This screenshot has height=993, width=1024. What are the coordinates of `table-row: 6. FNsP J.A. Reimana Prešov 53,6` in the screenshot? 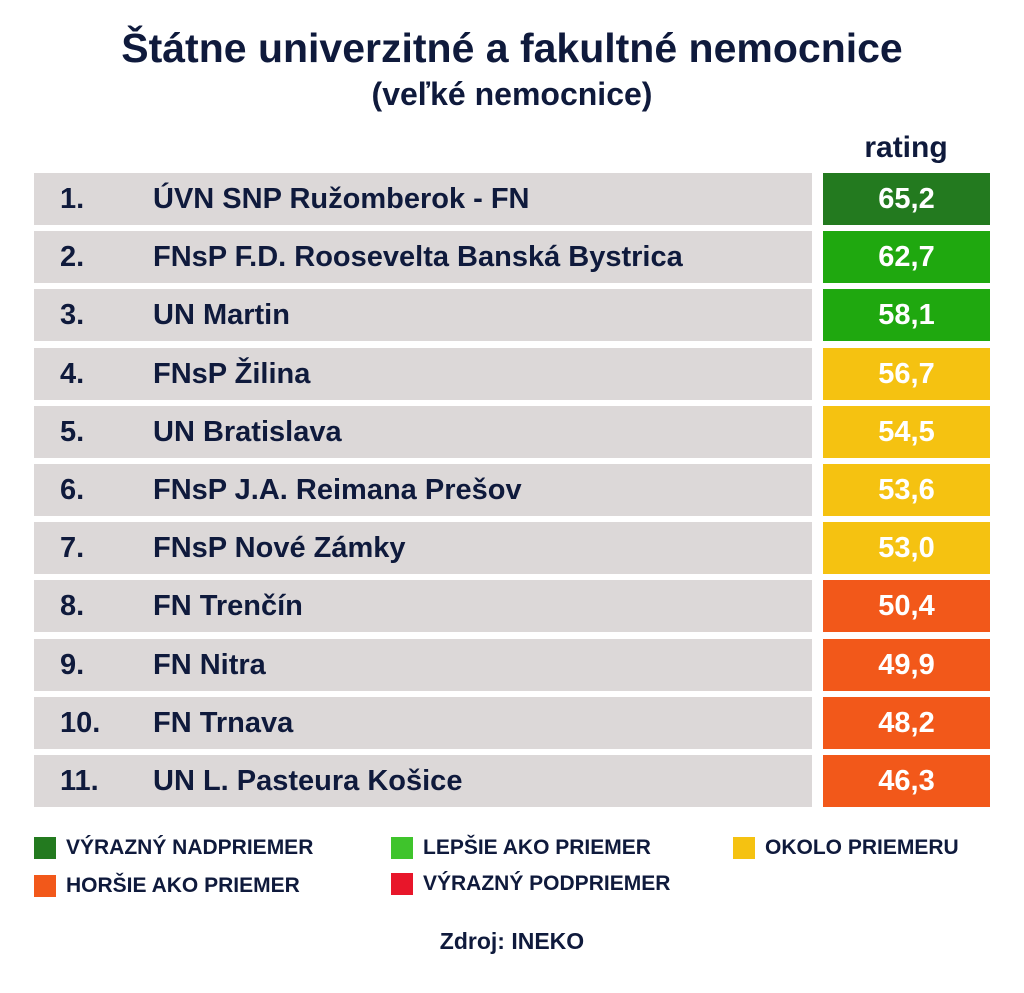 It's located at (512, 490).